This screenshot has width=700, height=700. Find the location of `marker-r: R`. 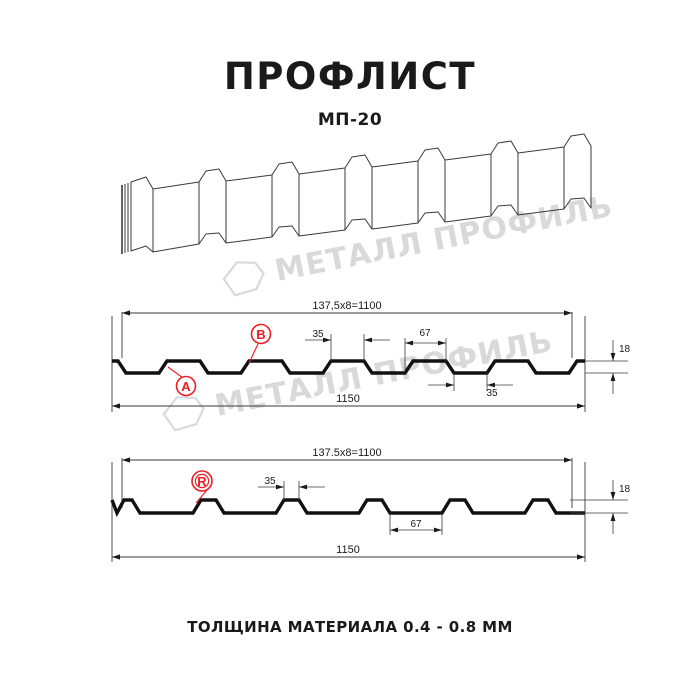

marker-r: R is located at coordinates (202, 487).